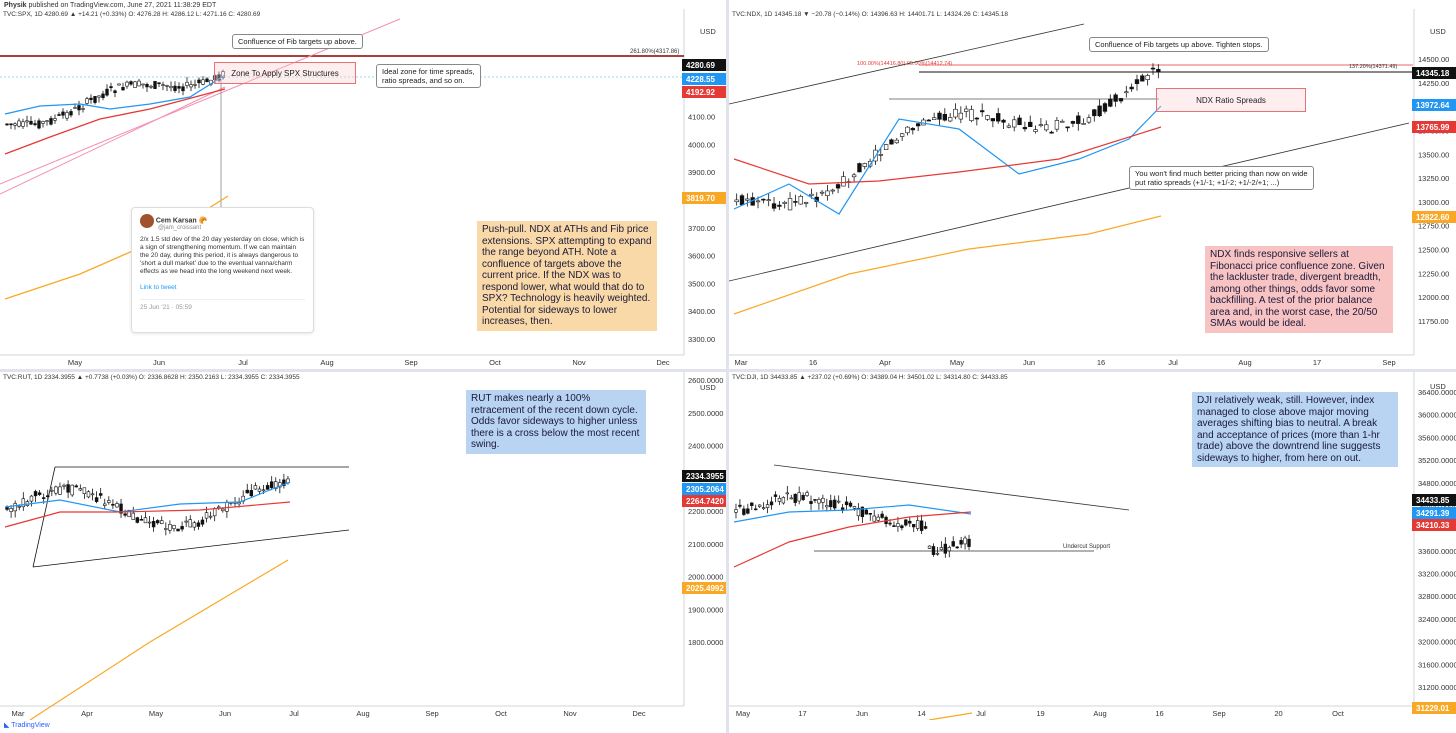 Image resolution: width=1456 pixels, height=733 pixels. What do you see at coordinates (27, 725) in the screenshot?
I see `tradingview-logo: ◣ TradingView` at bounding box center [27, 725].